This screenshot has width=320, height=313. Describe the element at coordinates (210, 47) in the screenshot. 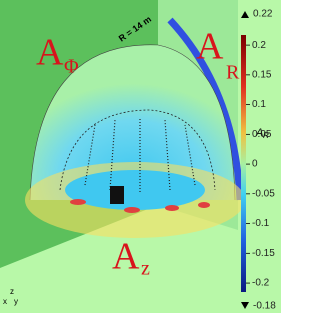

I see `a-r-label: A` at that location.